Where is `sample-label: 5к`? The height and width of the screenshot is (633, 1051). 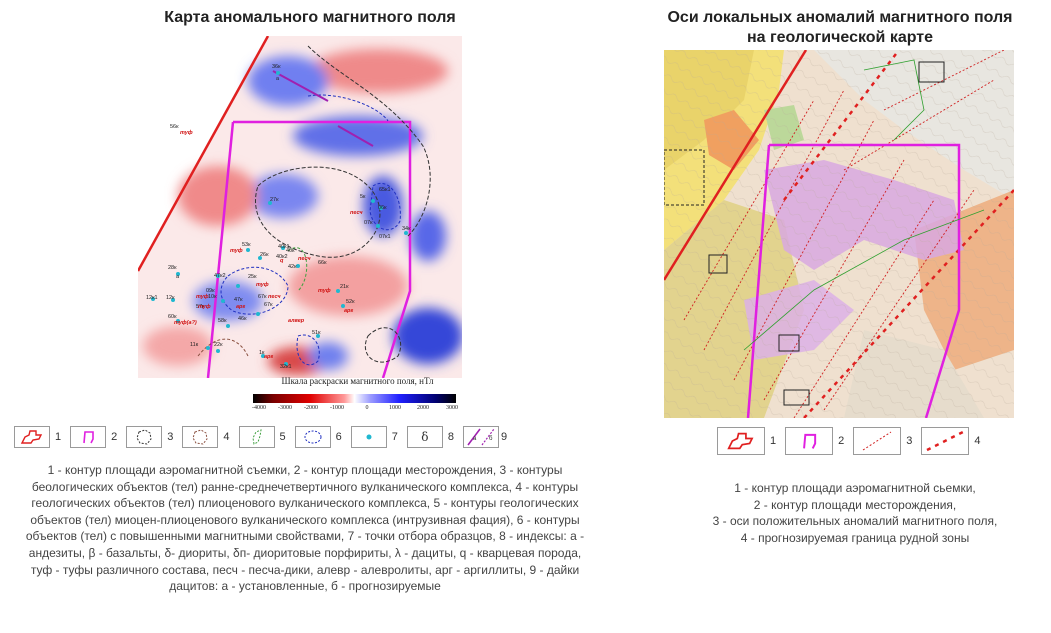
sample-label: 5к is located at coordinates (363, 197).